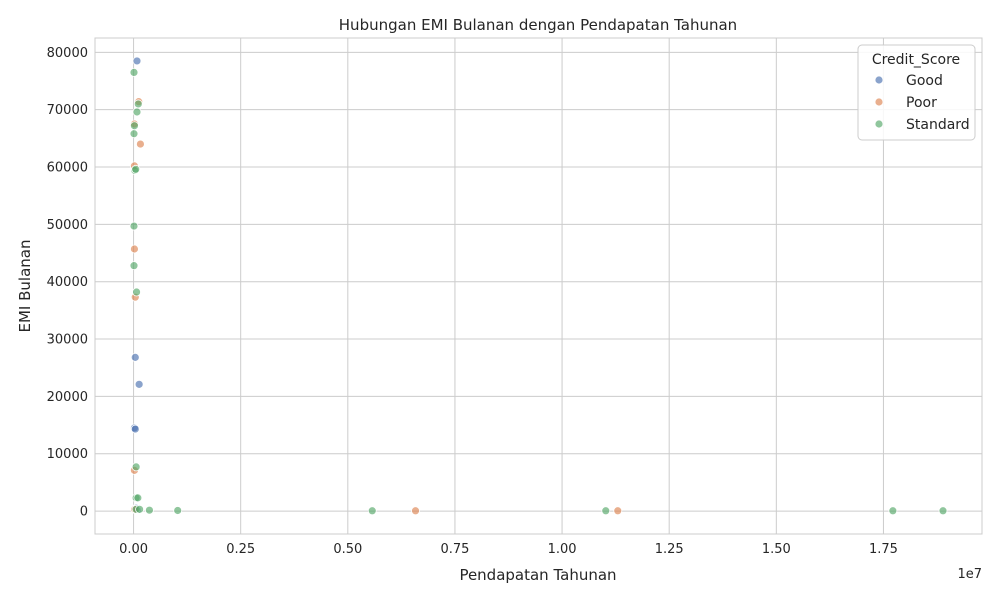 The width and height of the screenshot is (1000, 600). What do you see at coordinates (67, 397) in the screenshot?
I see `y-tick-label: 20000` at bounding box center [67, 397].